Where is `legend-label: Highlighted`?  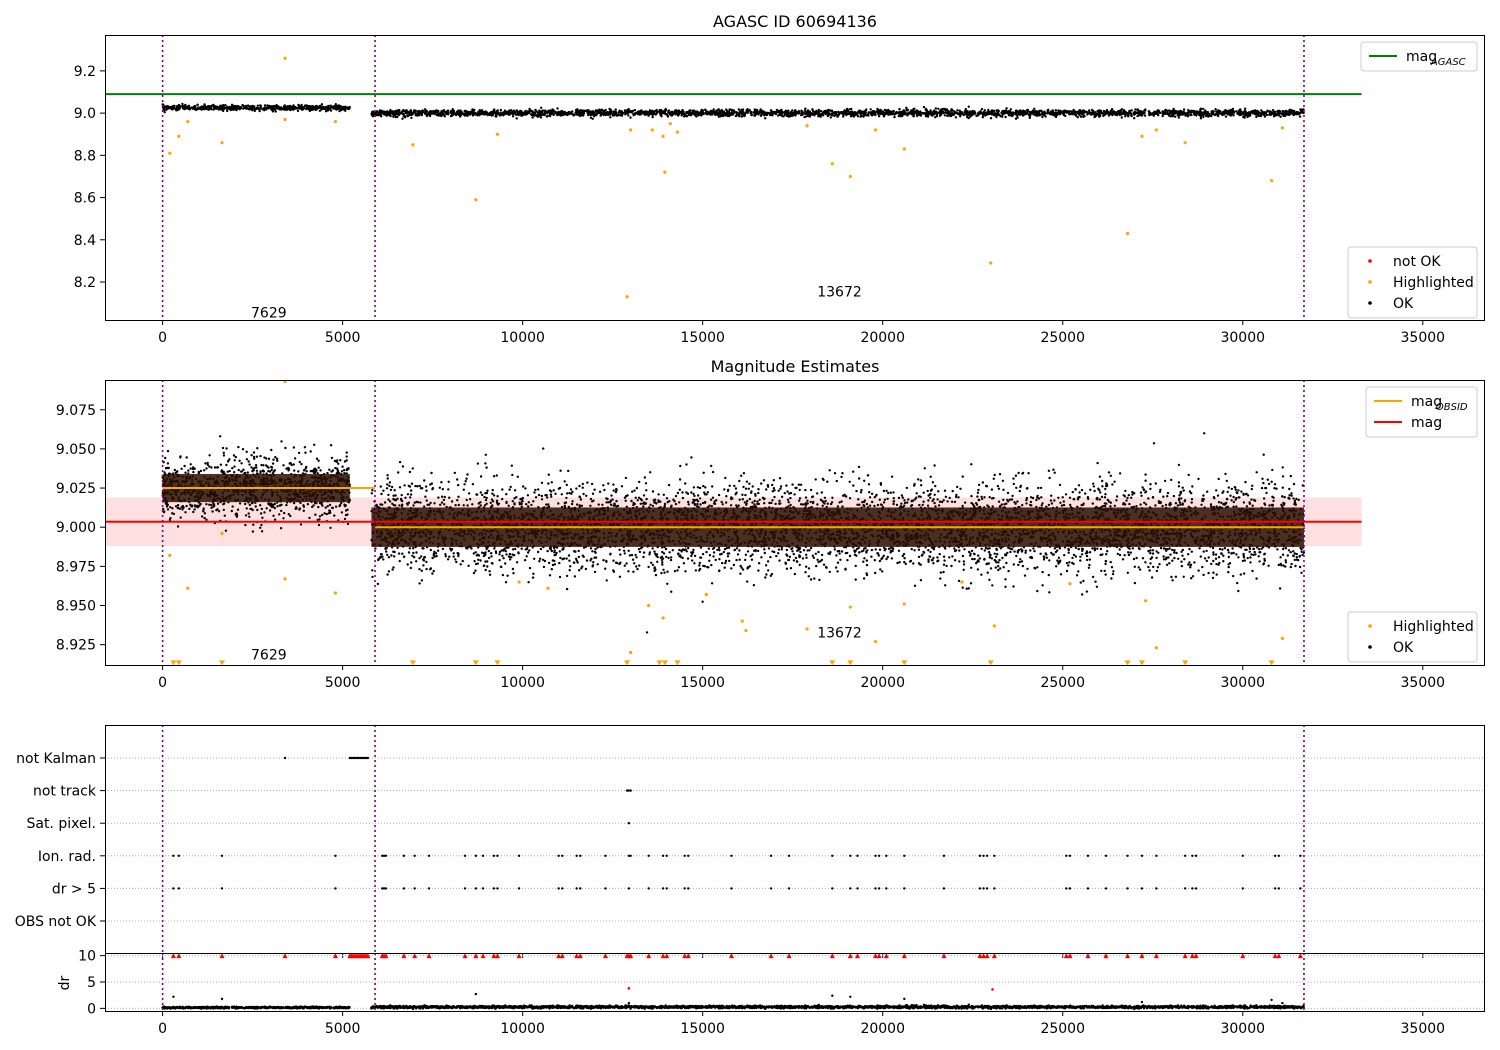
legend-label: Highlighted is located at coordinates (1433, 283).